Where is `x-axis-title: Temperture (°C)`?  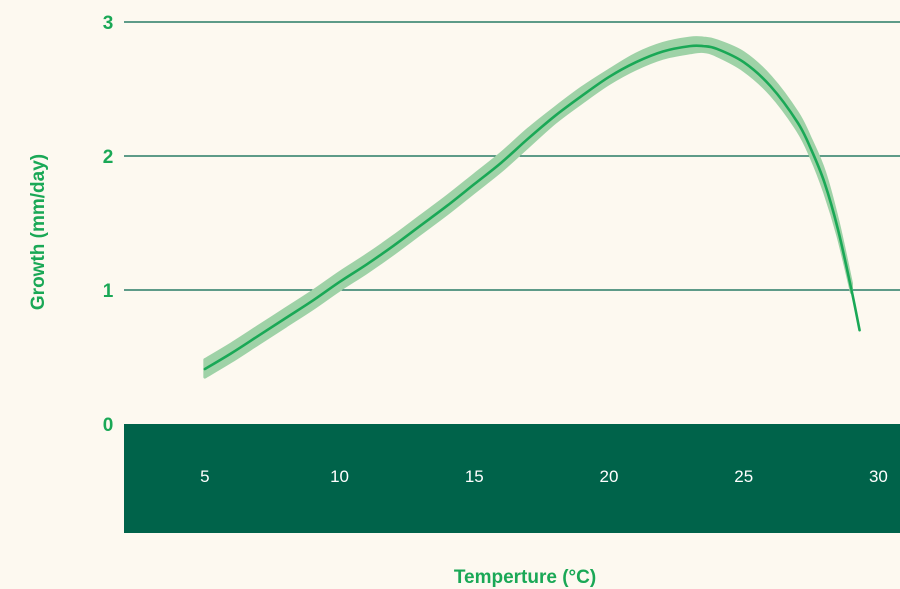
x-axis-title: Temperture (°C) is located at coordinates (525, 577).